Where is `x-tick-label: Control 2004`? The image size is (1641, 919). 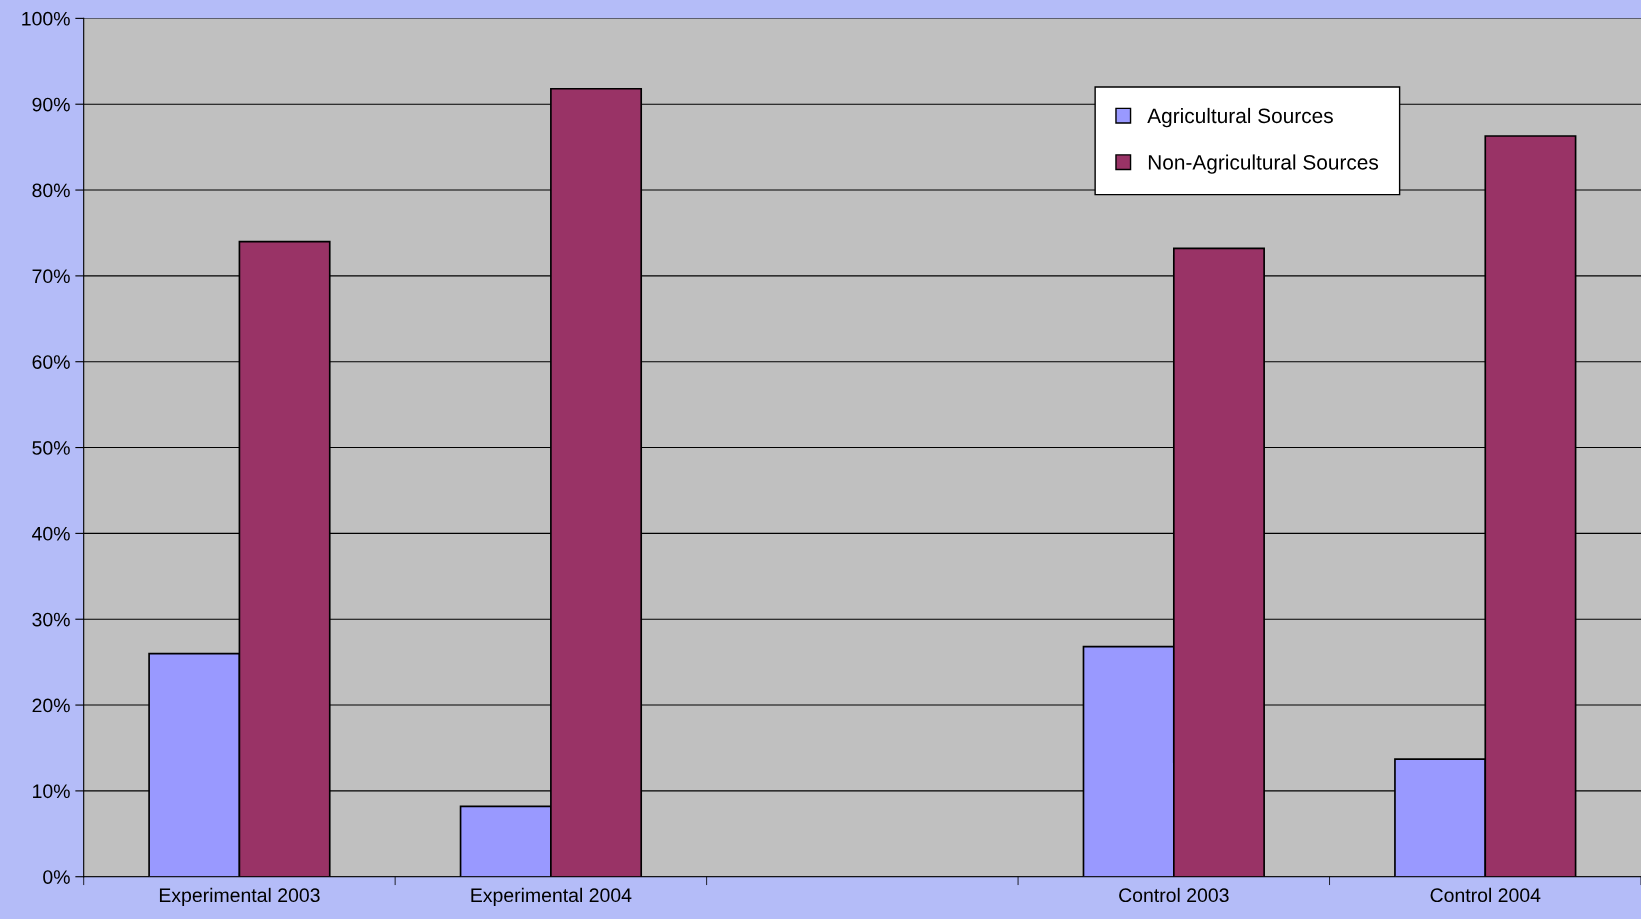
x-tick-label: Control 2004 is located at coordinates (1485, 895).